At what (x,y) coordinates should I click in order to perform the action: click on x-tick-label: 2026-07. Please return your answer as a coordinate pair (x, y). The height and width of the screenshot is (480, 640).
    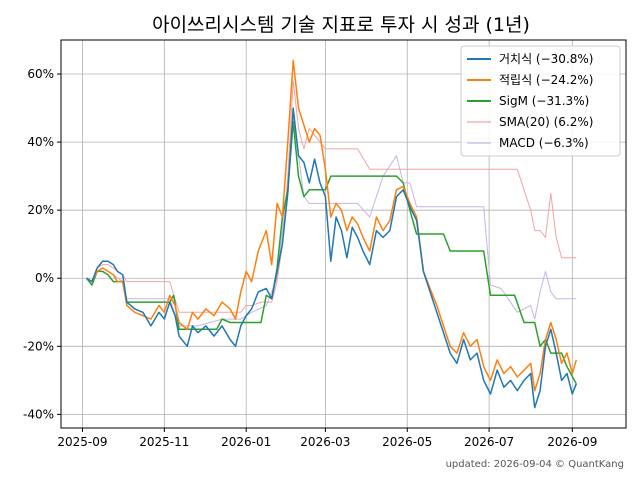
    Looking at the image, I should click on (489, 442).